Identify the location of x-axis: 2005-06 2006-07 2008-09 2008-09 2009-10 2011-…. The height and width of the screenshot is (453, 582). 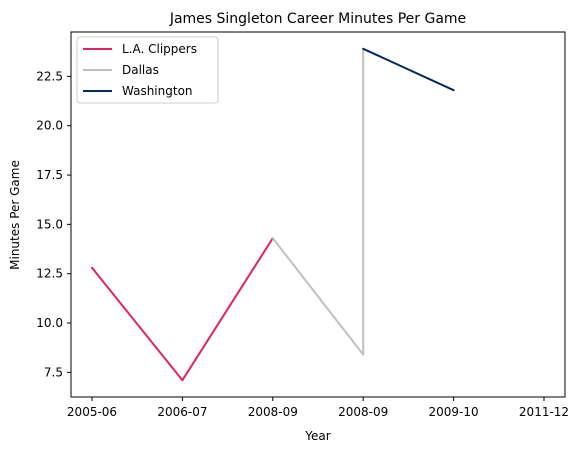
(318, 408).